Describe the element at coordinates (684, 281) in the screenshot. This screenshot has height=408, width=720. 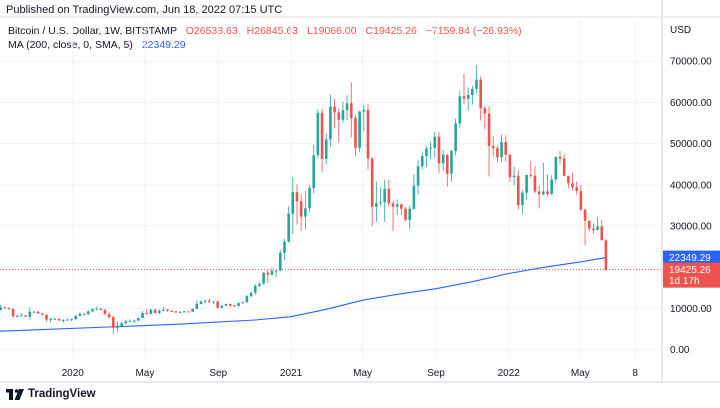
I see `bar-countdown-label: 1d 17h` at that location.